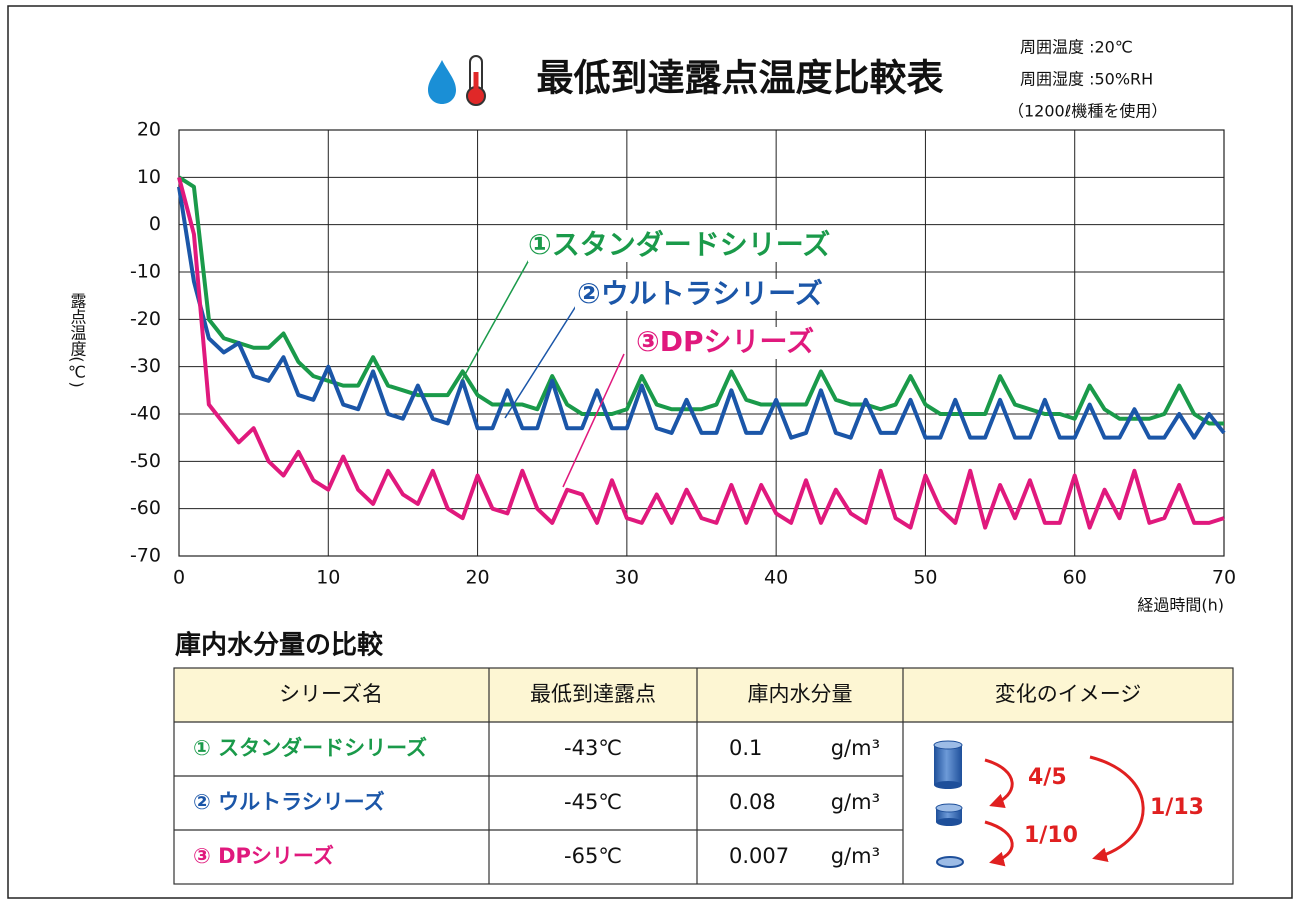  What do you see at coordinates (331, 694) in the screenshot?
I see `table-header: シリーズ名` at bounding box center [331, 694].